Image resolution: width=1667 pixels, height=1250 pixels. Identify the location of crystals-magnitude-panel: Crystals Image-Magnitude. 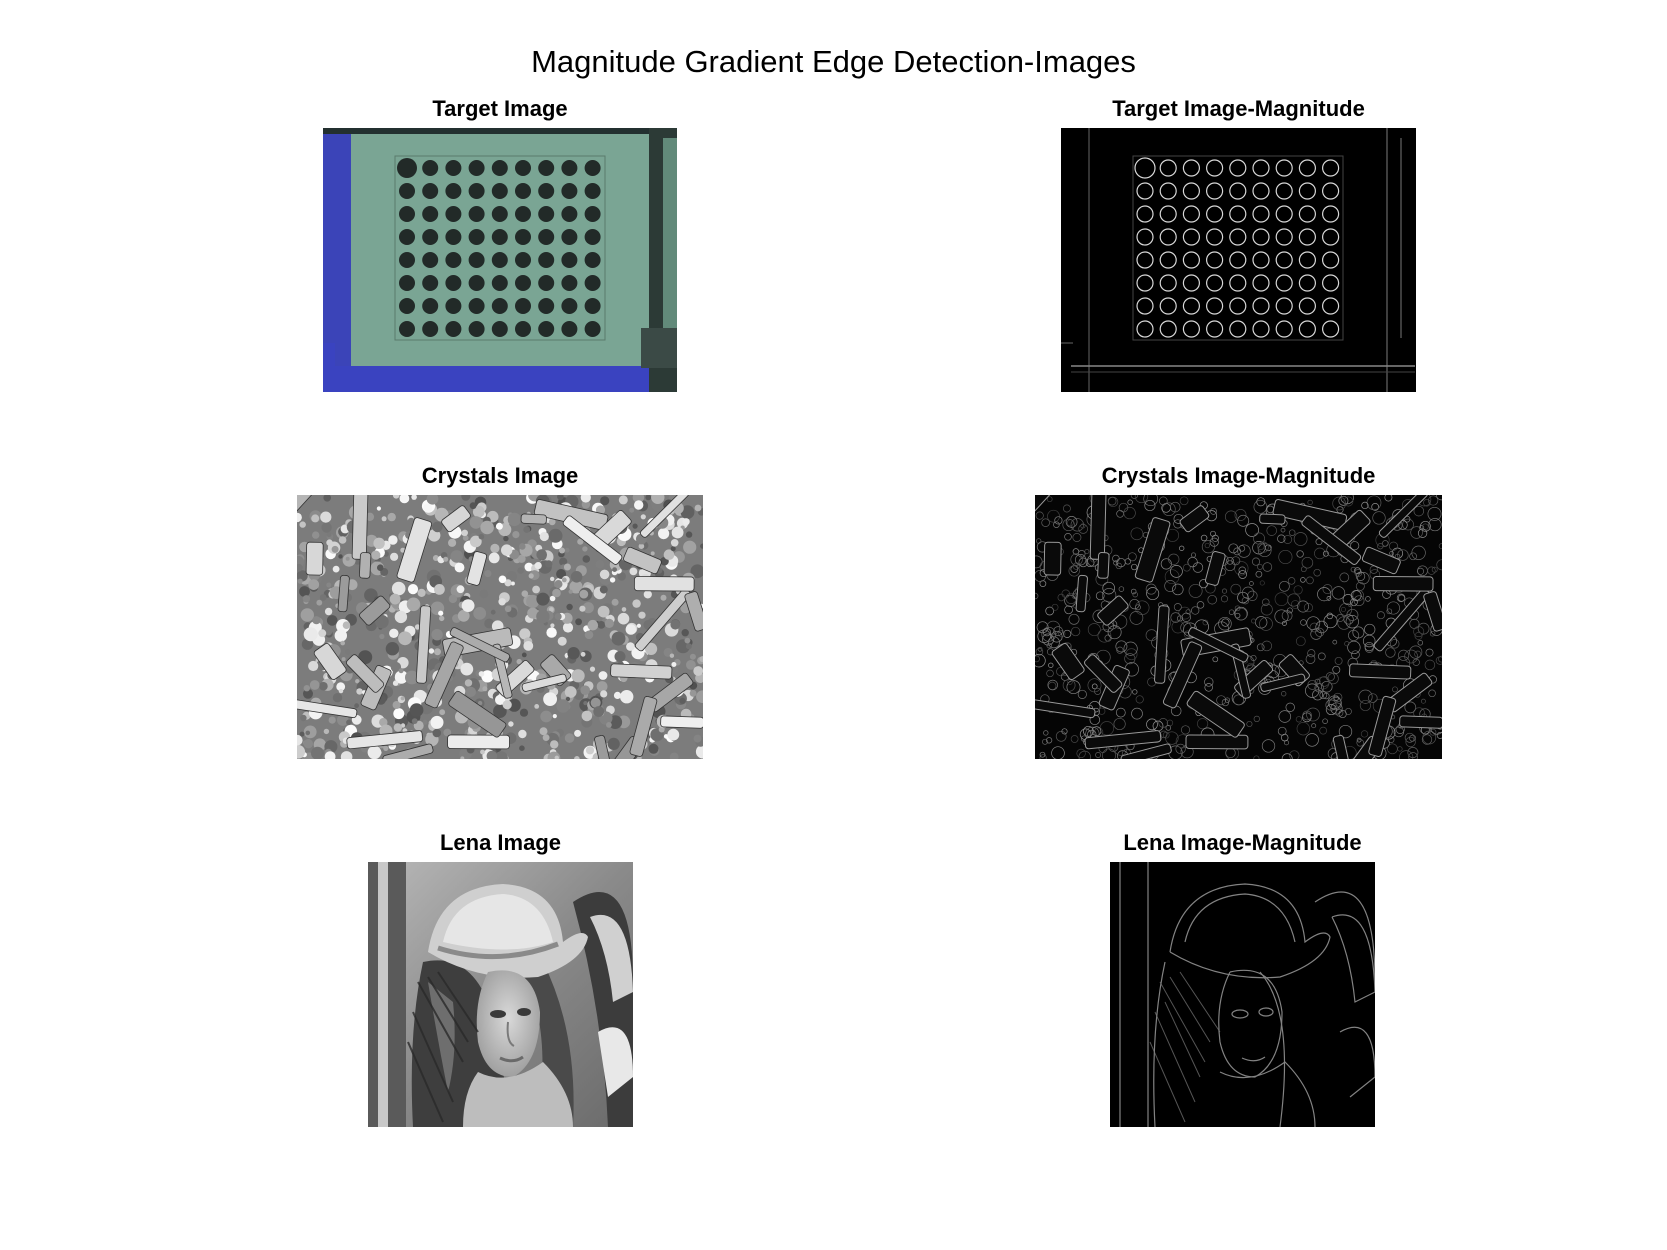
(1238, 611).